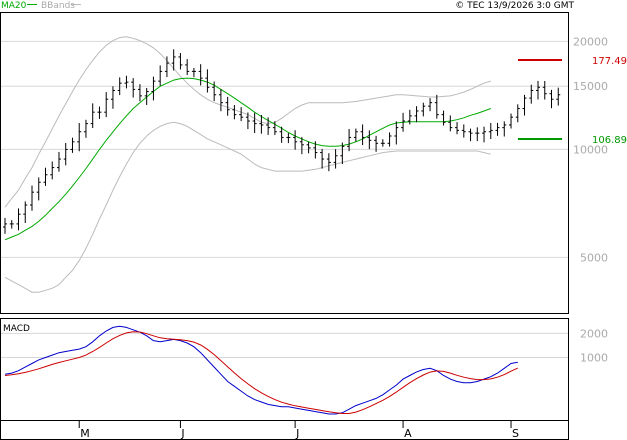  Describe the element at coordinates (609, 140) in the screenshot. I see `level-label: 106.89` at that location.